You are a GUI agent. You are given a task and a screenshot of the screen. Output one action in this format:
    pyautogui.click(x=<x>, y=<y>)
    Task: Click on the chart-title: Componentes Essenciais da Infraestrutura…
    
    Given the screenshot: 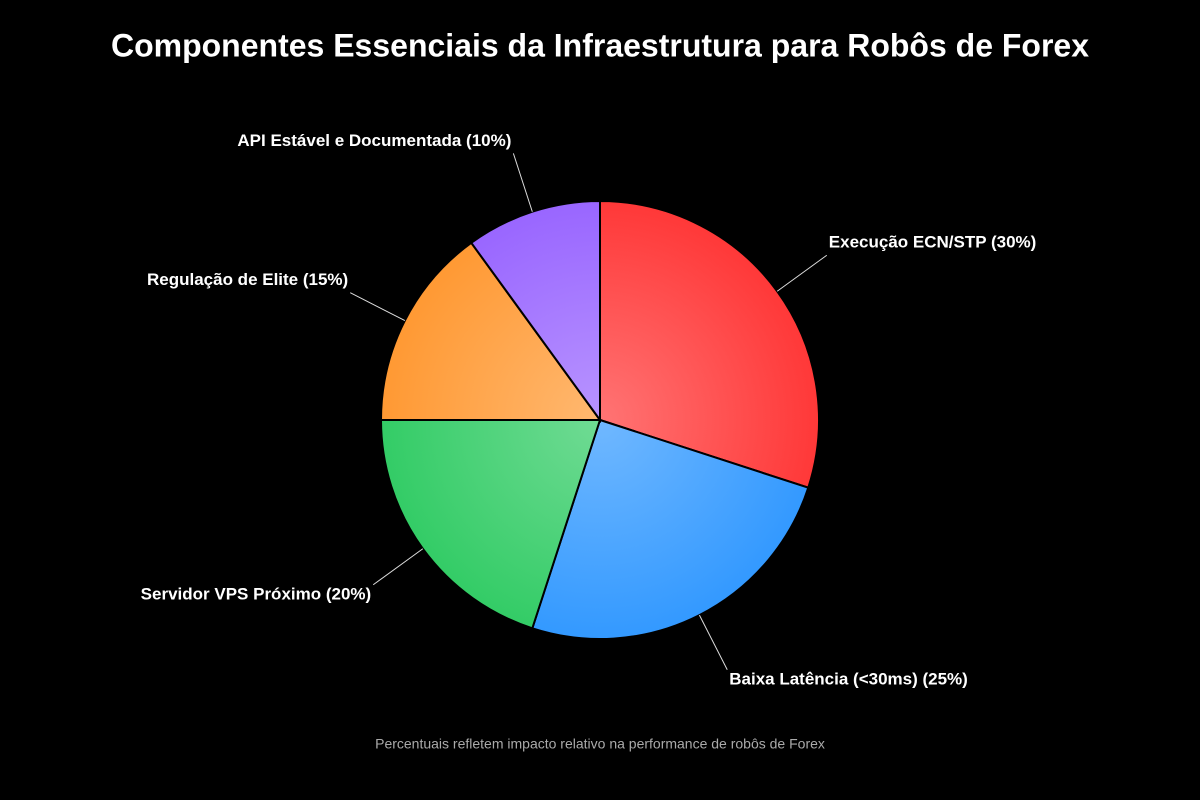 What is the action you would take?
    pyautogui.click(x=600, y=45)
    